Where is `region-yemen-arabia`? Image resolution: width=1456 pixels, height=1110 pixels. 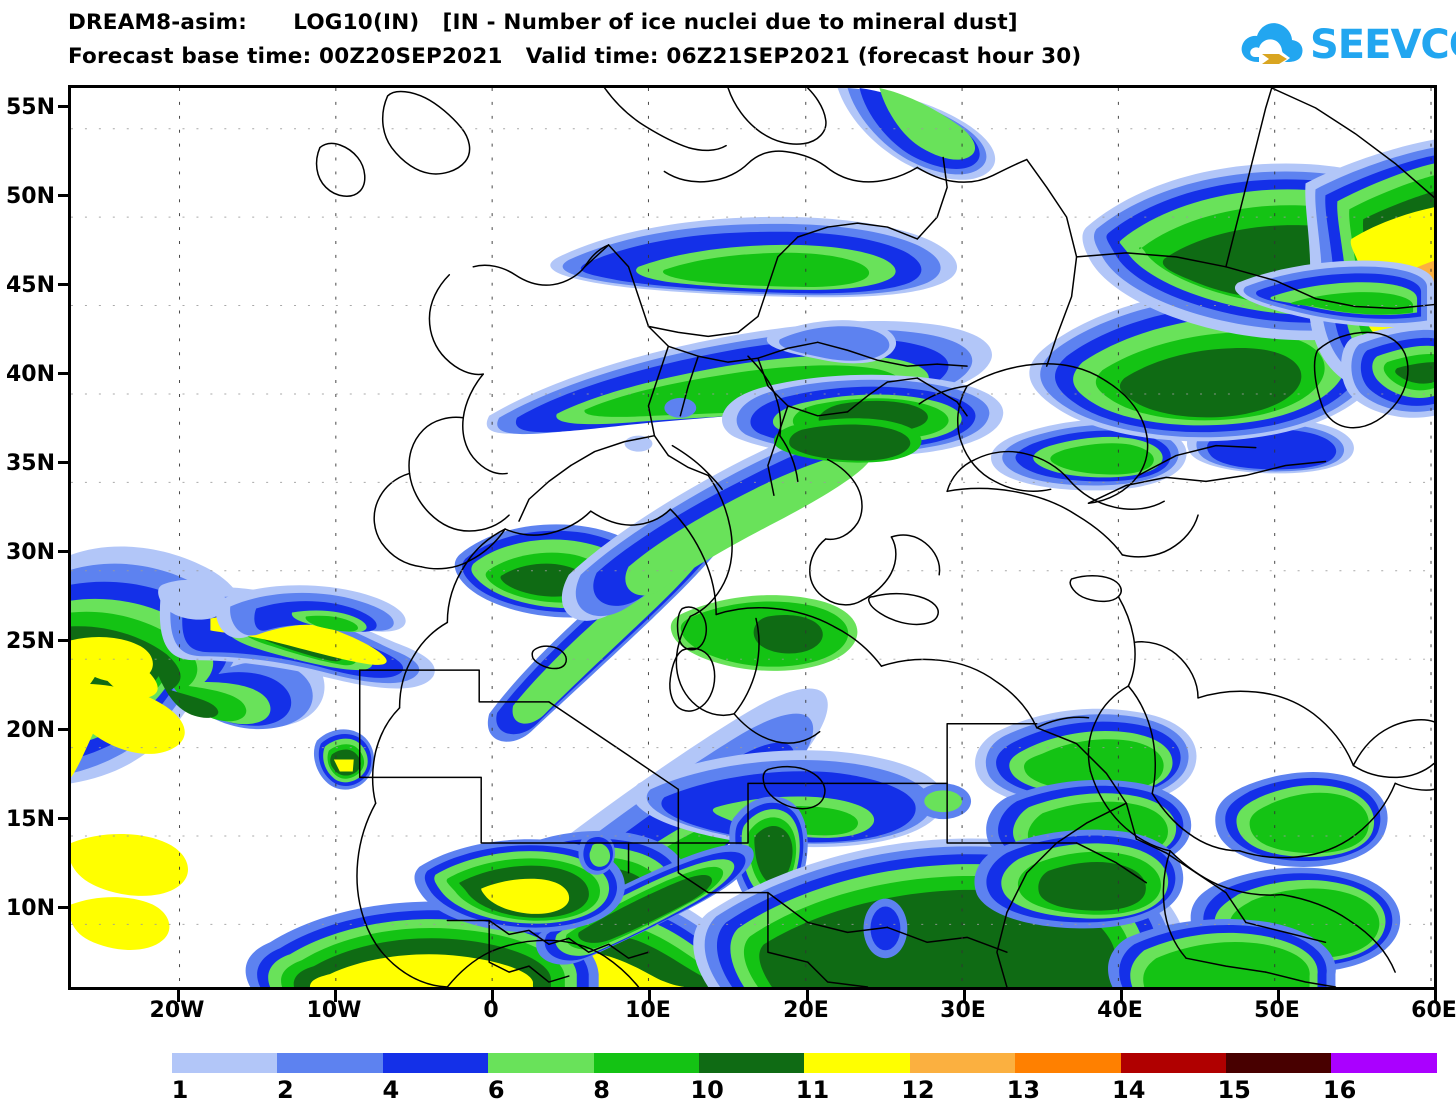
region-yemen-arabia is located at coordinates (1301, 819).